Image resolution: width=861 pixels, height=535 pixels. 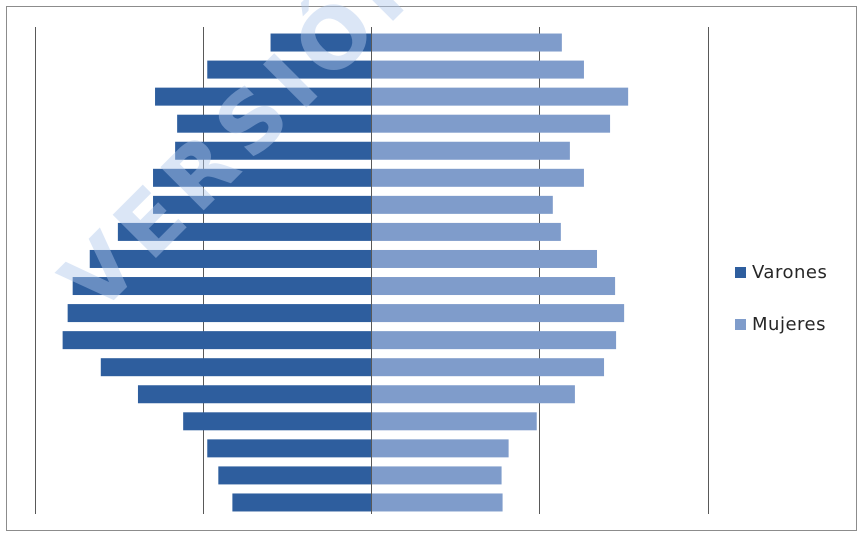 I want to click on legend-item-mujeres: Mujeres, so click(x=780, y=324).